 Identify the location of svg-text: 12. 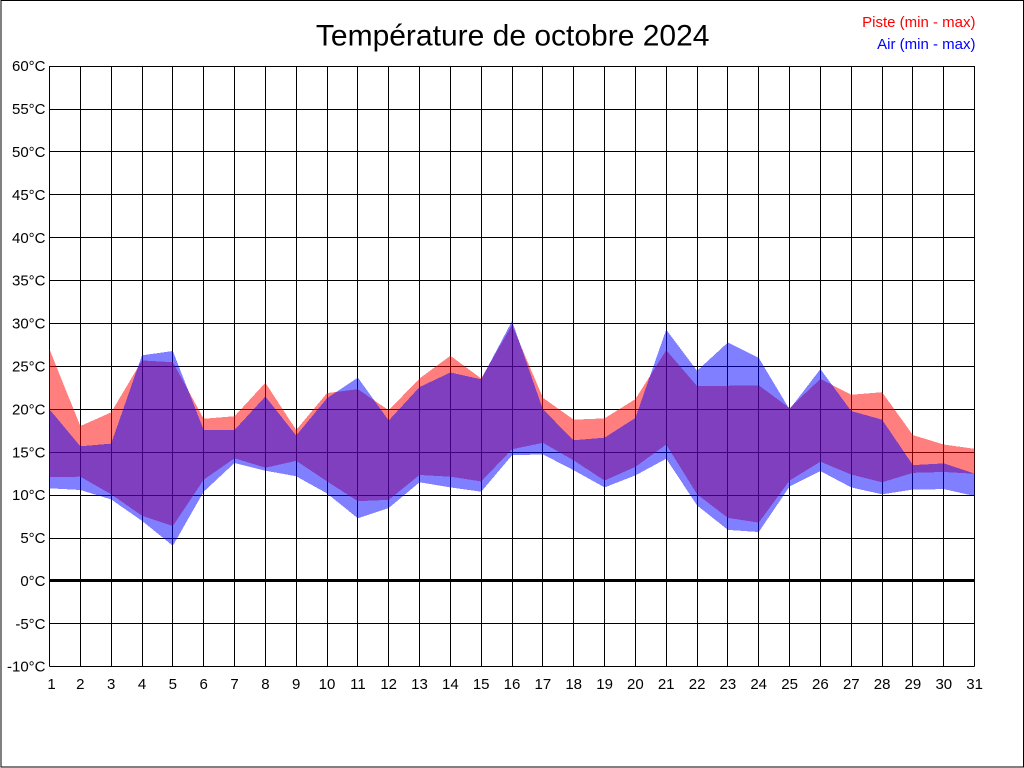
(388, 684).